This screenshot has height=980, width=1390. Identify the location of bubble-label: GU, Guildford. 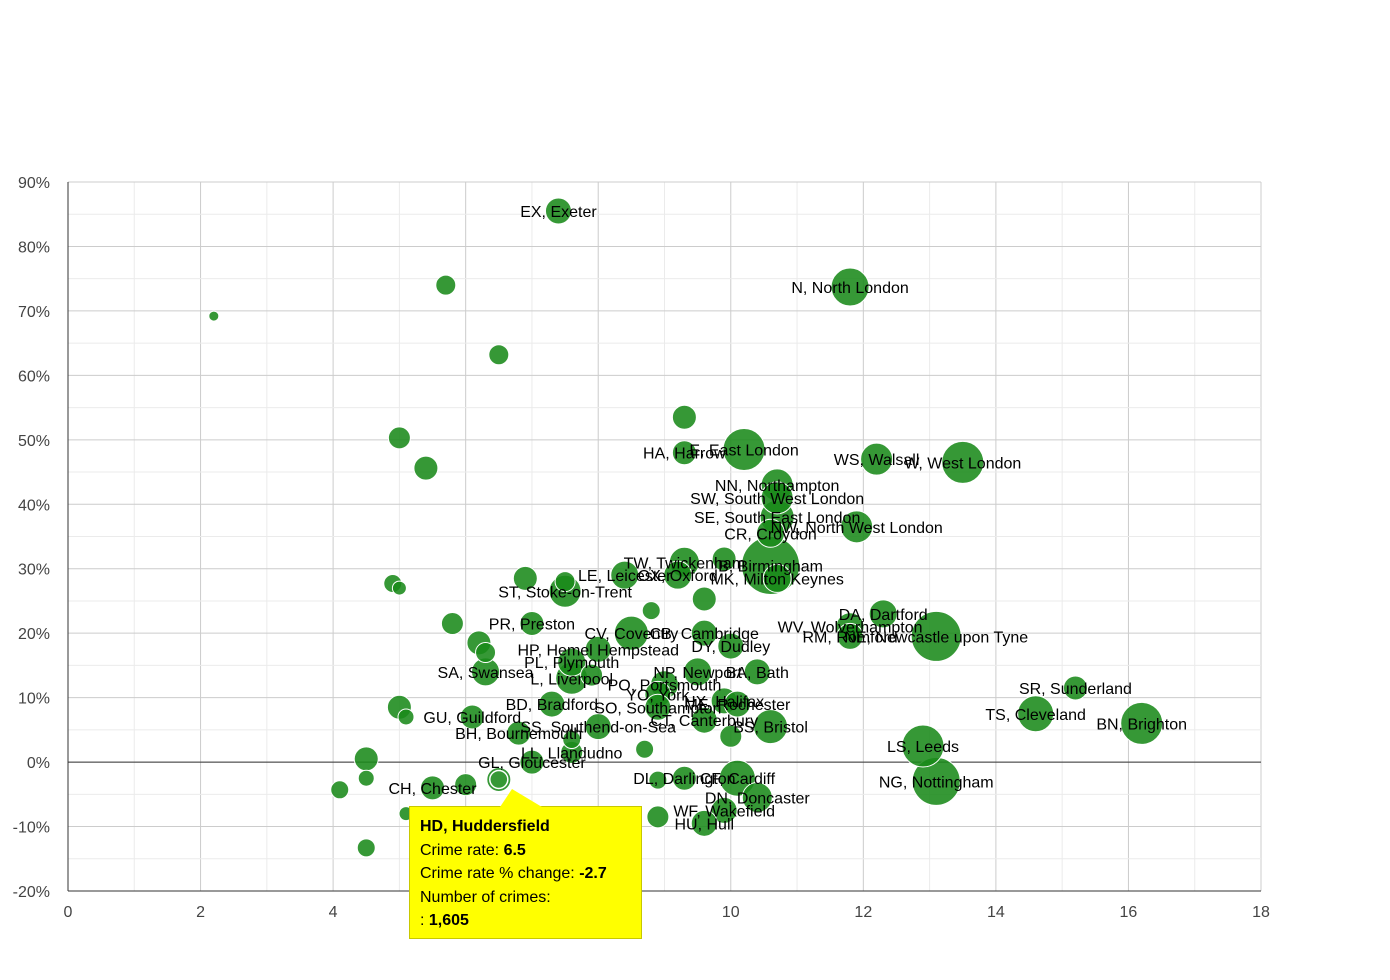
(472, 718).